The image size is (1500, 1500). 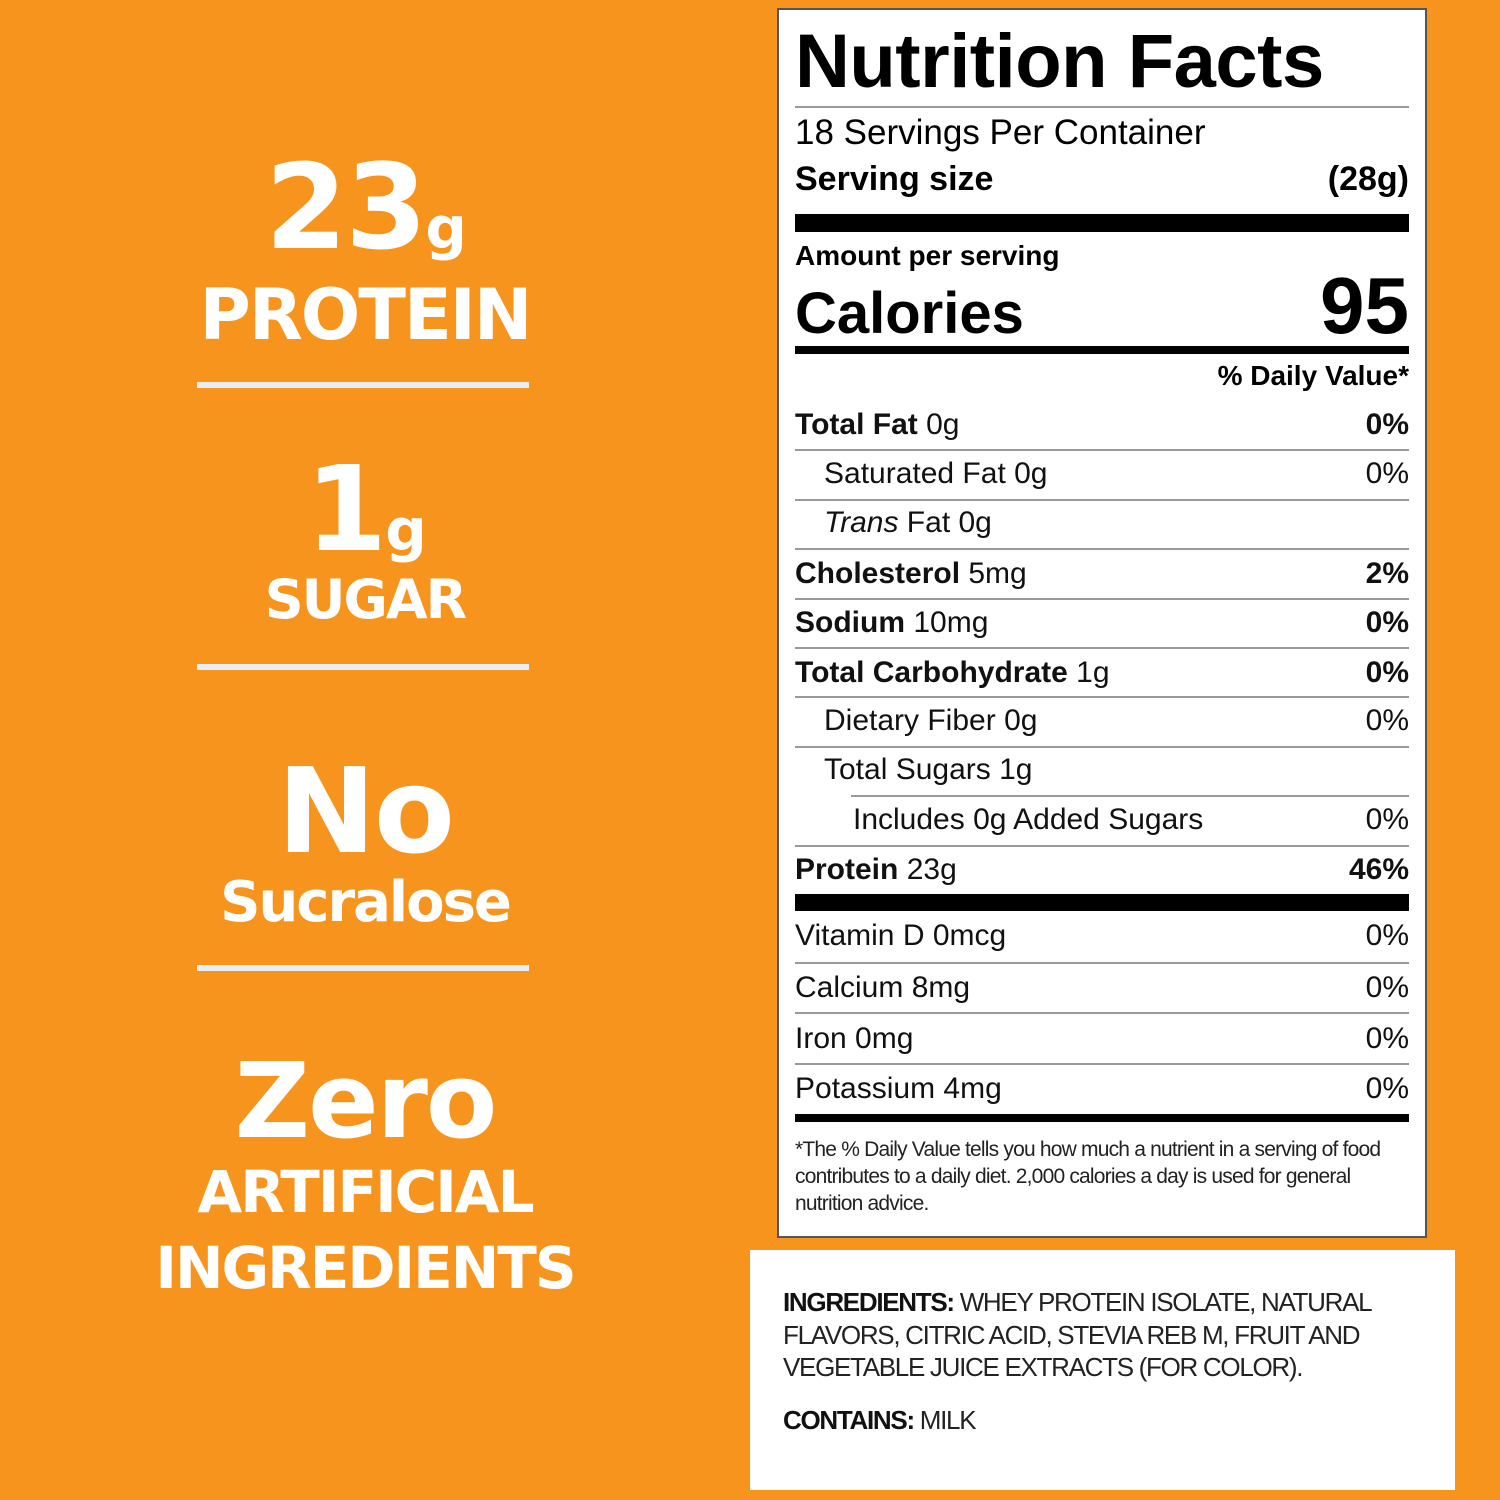 What do you see at coordinates (1364, 305) in the screenshot?
I see `calories-value: 95` at bounding box center [1364, 305].